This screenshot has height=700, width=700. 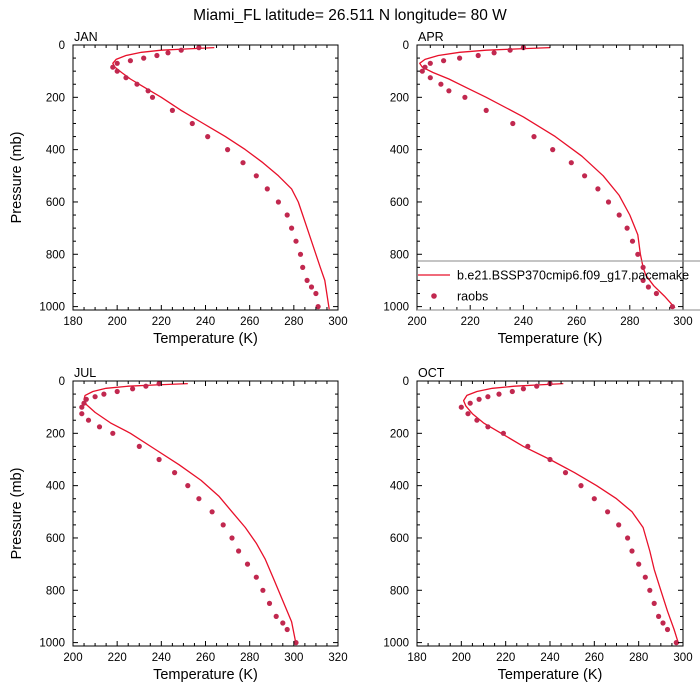 I want to click on legend-raobs-marker-swatch, so click(x=434, y=296).